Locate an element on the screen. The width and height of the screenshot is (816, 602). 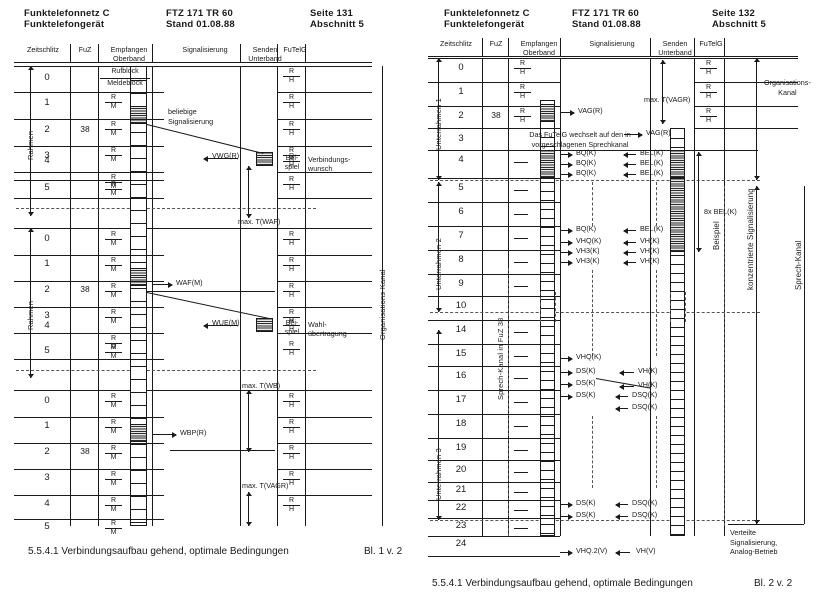
bq-label-3: BQ(K) is located at coordinates (586, 172).